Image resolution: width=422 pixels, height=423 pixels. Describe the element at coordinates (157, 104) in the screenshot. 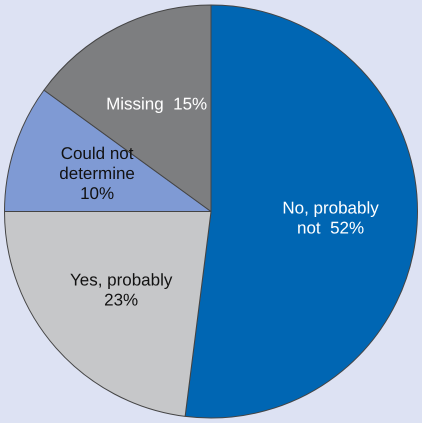

I see `slice-label: Missing 15%` at that location.